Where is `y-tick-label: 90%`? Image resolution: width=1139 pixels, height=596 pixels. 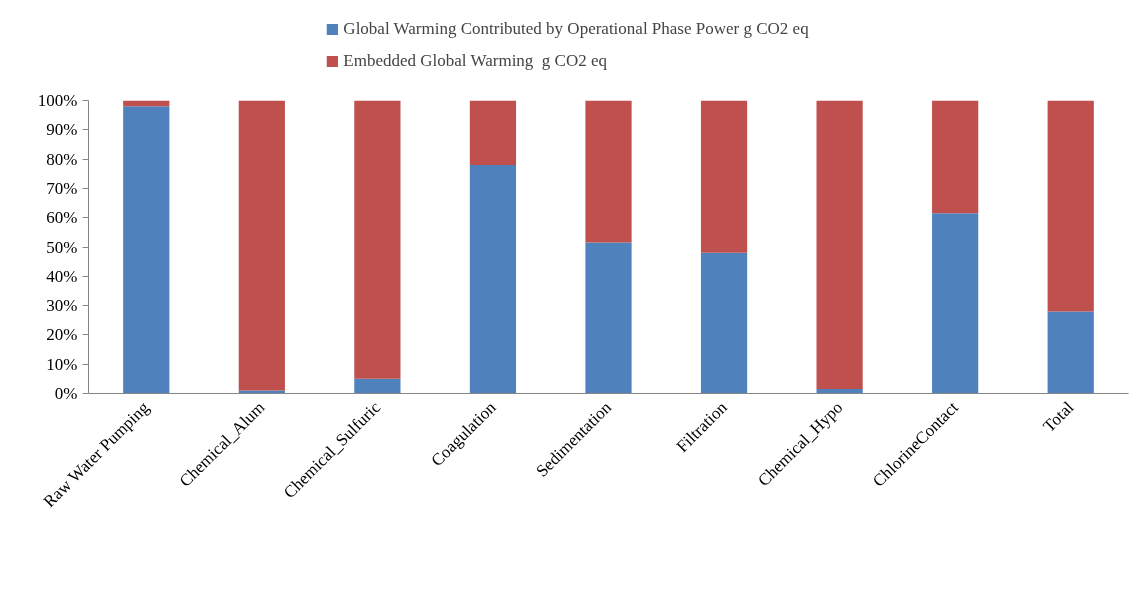
y-tick-label: 90% is located at coordinates (62, 130).